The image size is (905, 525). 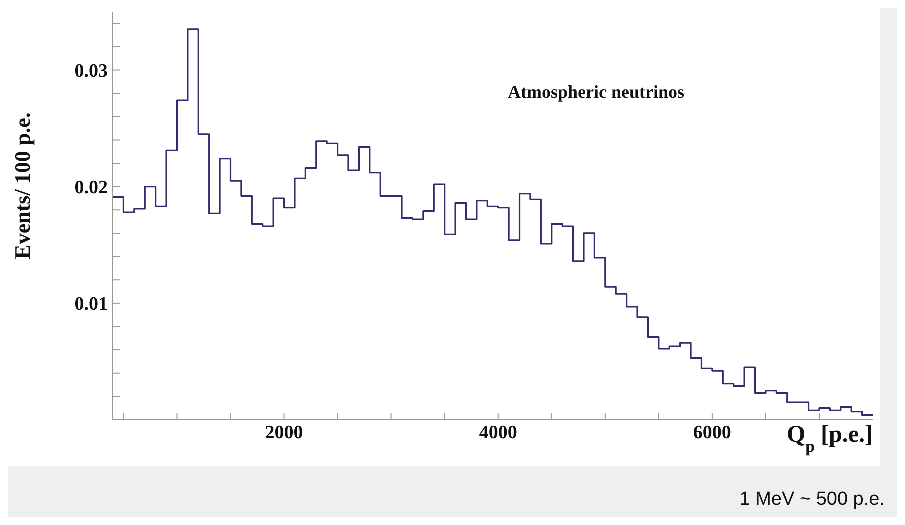 What do you see at coordinates (812, 500) in the screenshot?
I see `text: 1 MeV ~ 500 p.e.` at bounding box center [812, 500].